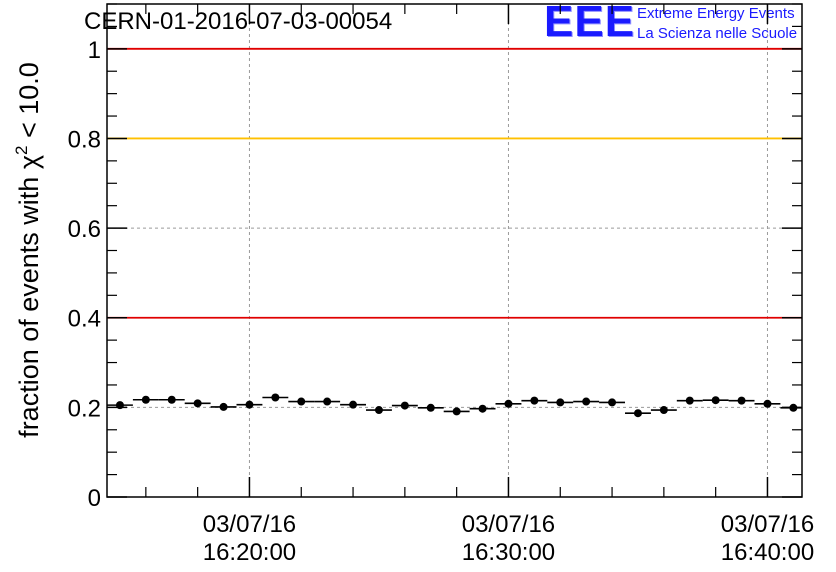  Describe the element at coordinates (767, 552) in the screenshot. I see `x-tick-time-label: 16:40:00` at that location.